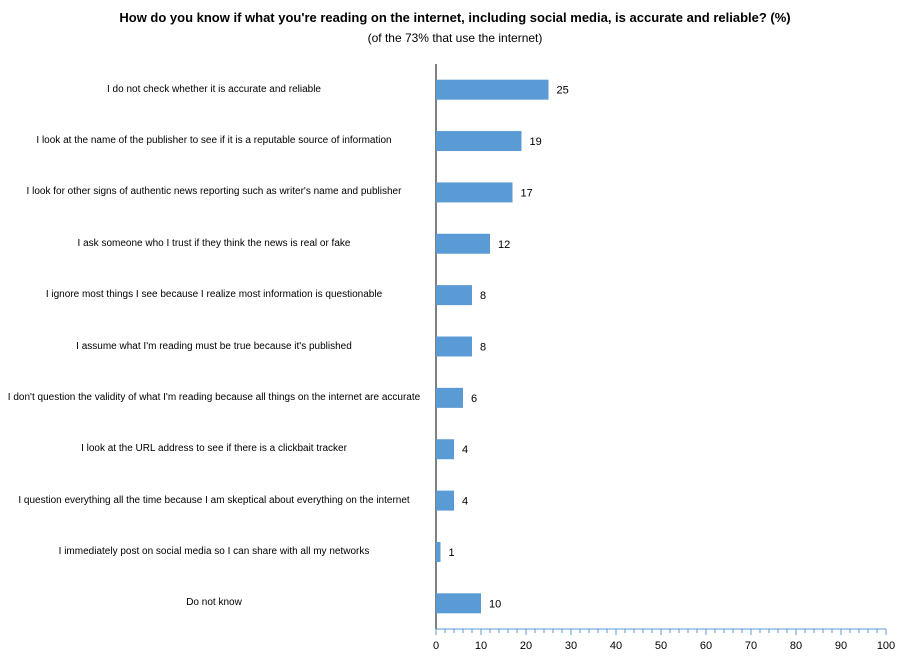  Describe the element at coordinates (504, 245) in the screenshot. I see `data-label: 12` at that location.